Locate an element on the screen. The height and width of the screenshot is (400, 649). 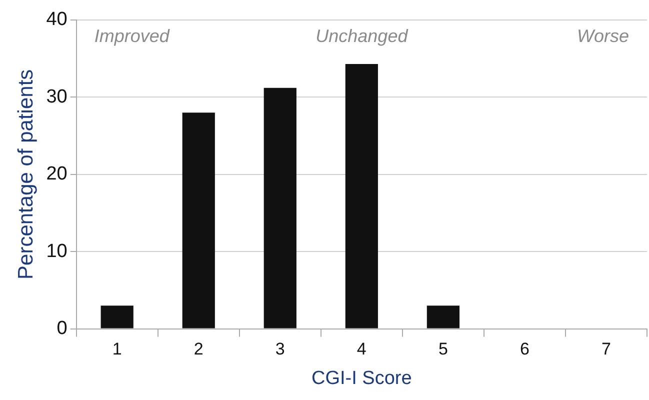
y-tick-label: 40 is located at coordinates (57, 19).